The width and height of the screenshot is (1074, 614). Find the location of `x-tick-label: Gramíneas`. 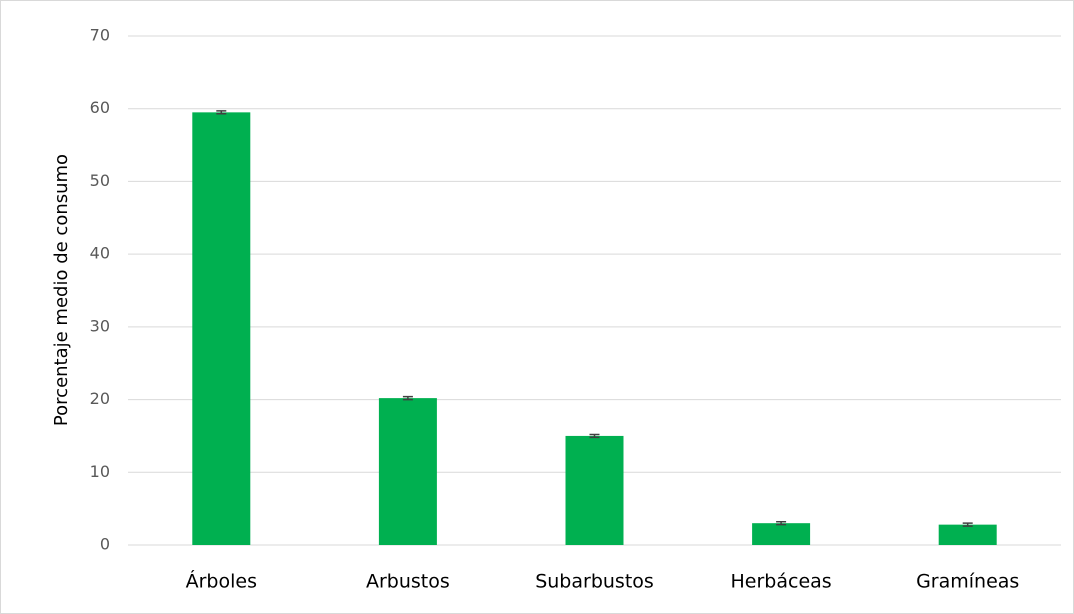

x-tick-label: Gramíneas is located at coordinates (967, 582).